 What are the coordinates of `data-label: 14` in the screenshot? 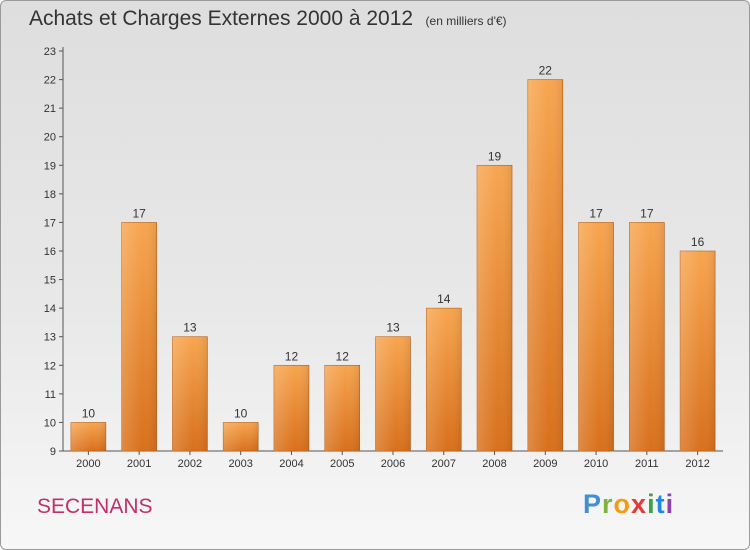 It's located at (444, 299).